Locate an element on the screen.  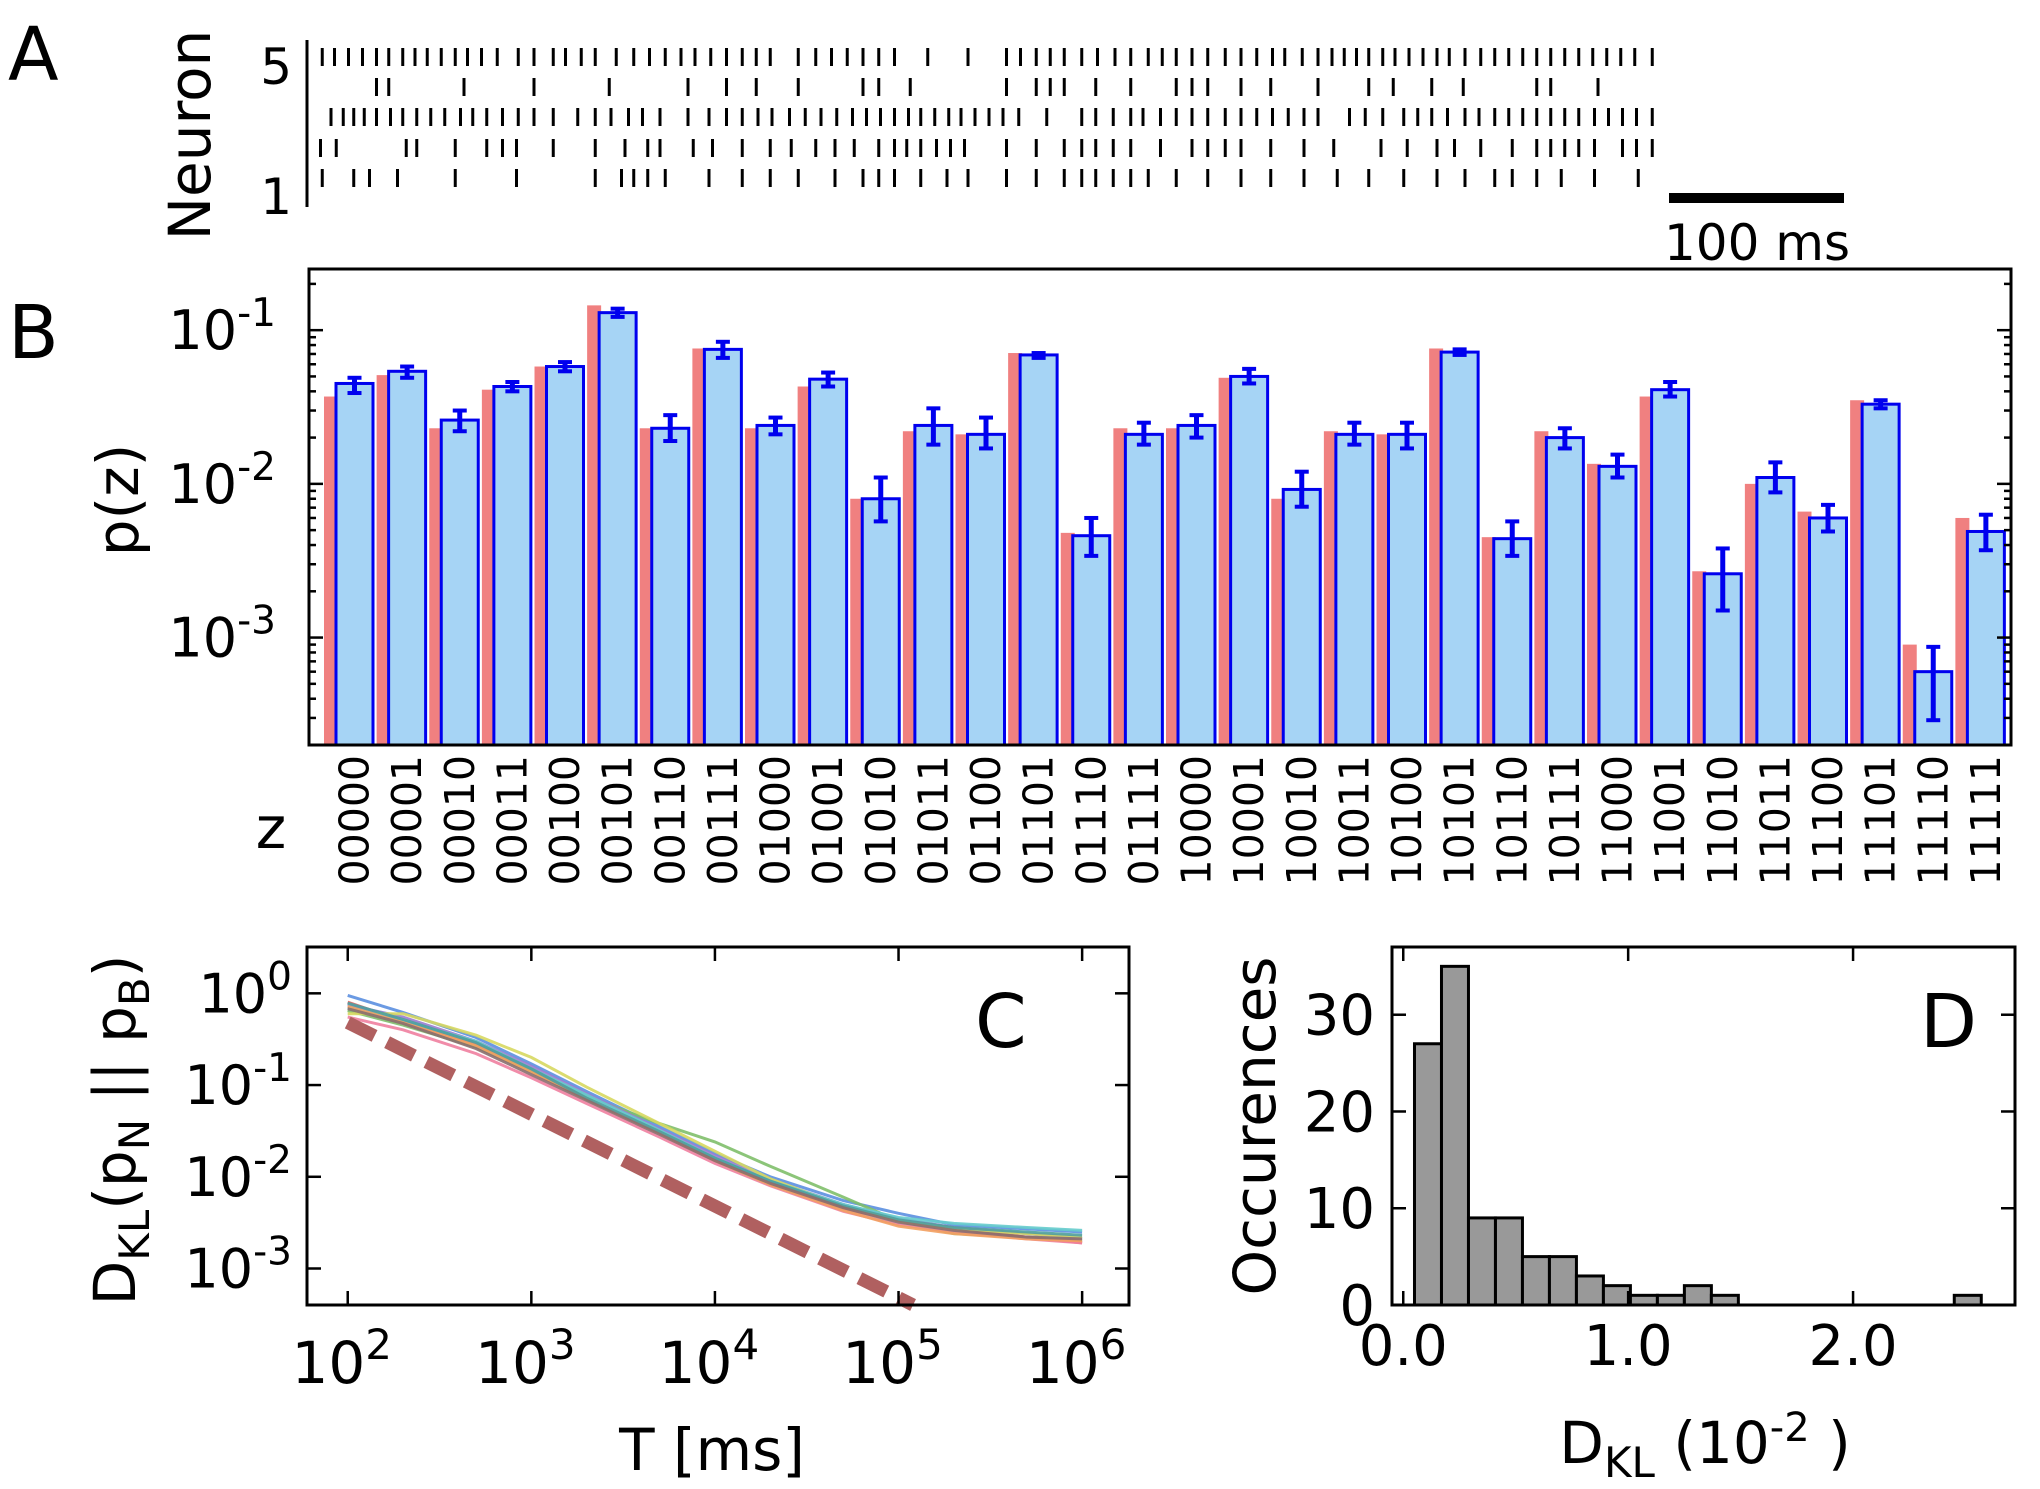
category-label-11111: 11111 is located at coordinates (1986, 820).